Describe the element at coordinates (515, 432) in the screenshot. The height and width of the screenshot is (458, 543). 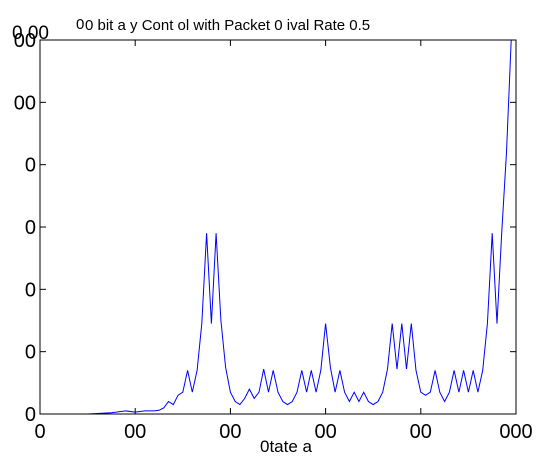
I see `x-tick-label: 000` at that location.